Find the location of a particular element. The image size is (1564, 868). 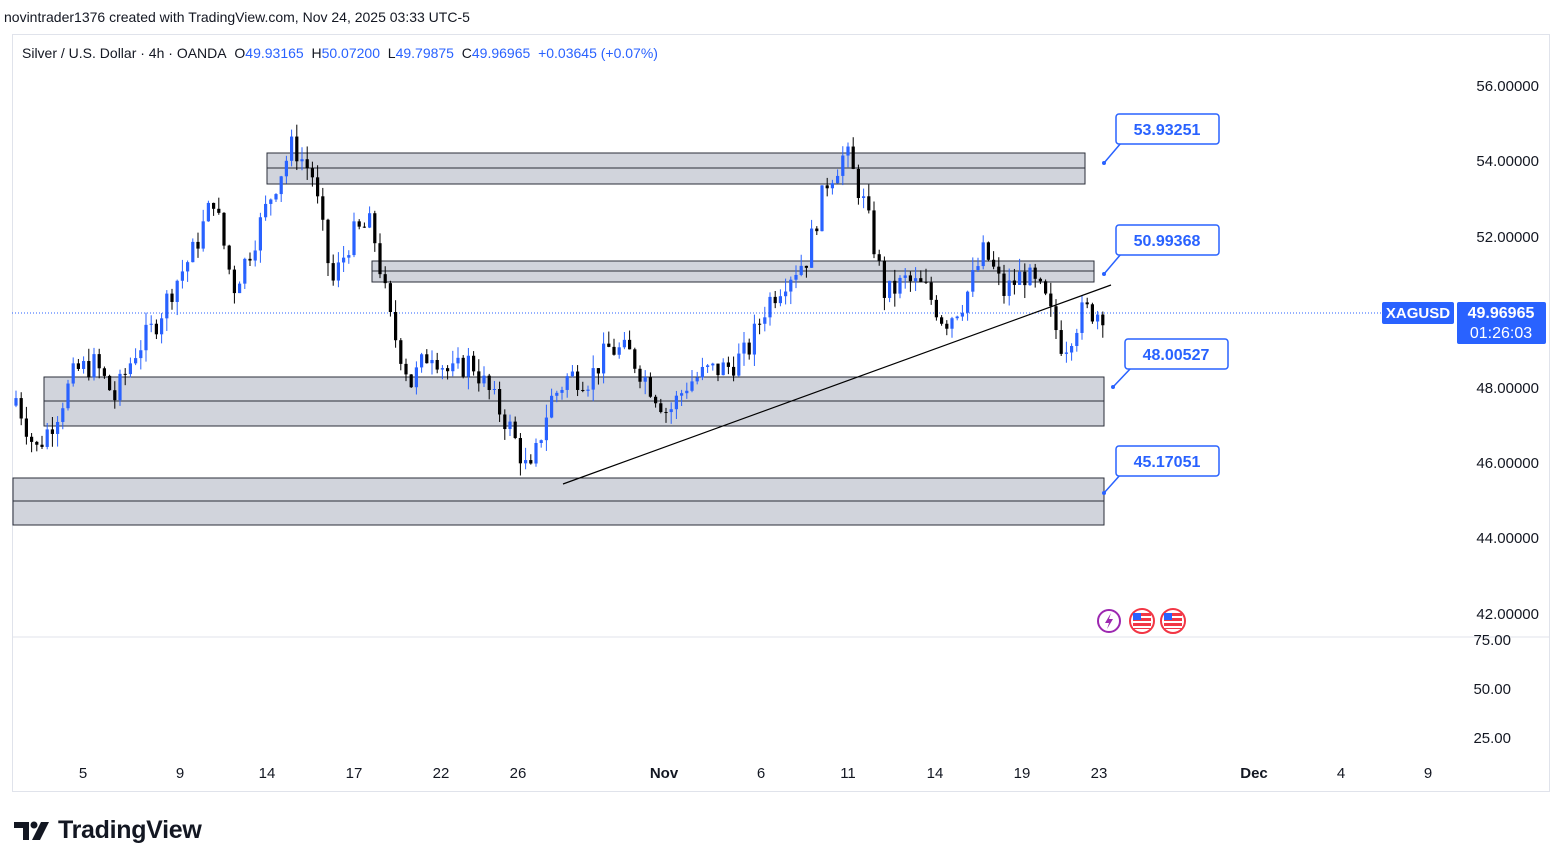

tradingview-logo-icon is located at coordinates (31, 830).